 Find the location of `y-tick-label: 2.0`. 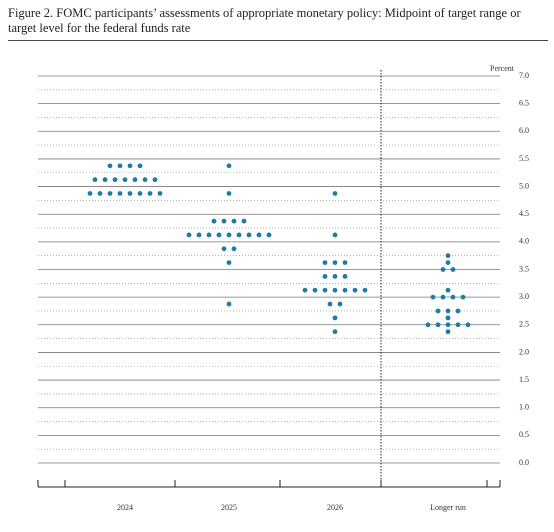

y-tick-label: 2.0 is located at coordinates (524, 351).